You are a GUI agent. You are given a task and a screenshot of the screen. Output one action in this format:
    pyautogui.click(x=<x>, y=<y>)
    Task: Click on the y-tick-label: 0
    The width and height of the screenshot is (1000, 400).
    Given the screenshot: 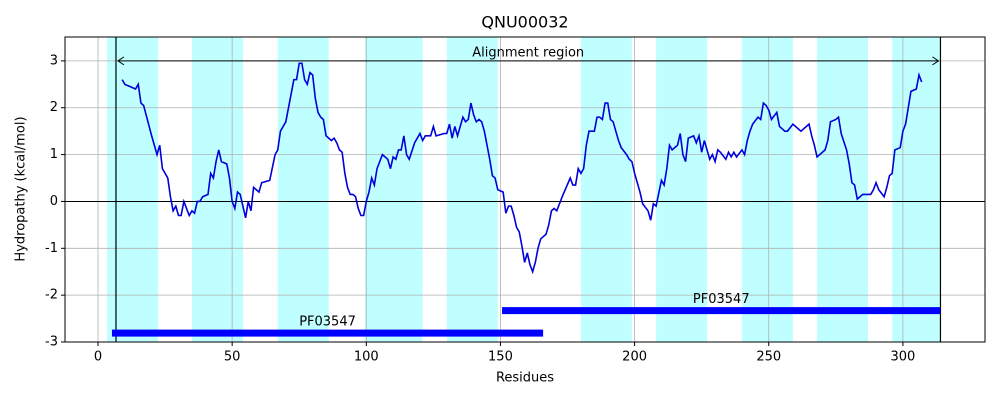 What is the action you would take?
    pyautogui.click(x=54, y=201)
    